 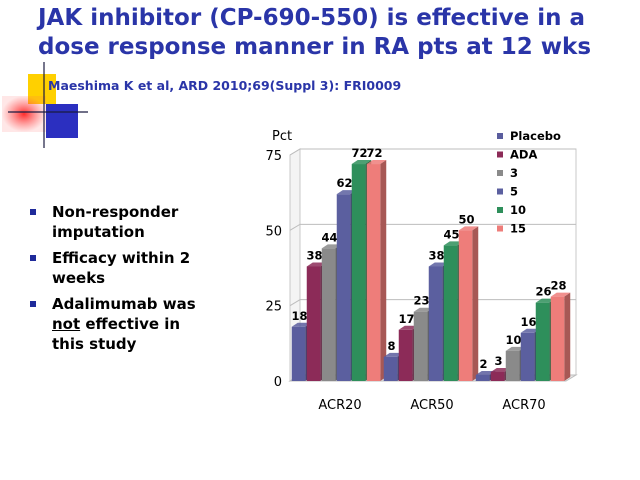 What do you see at coordinates (124, 304) in the screenshot?
I see `bullet-text-pre: Adalimumab was` at bounding box center [124, 304].